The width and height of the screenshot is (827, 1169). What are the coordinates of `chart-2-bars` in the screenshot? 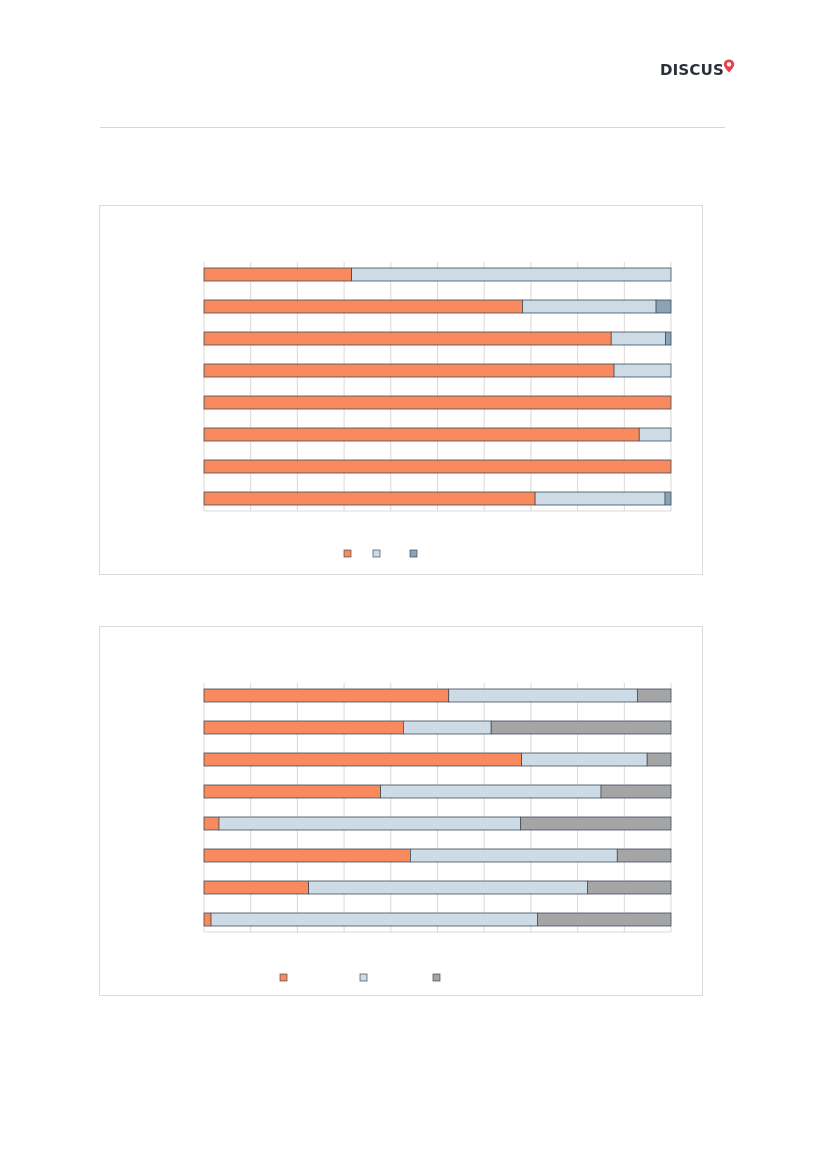 It's located at (437, 807).